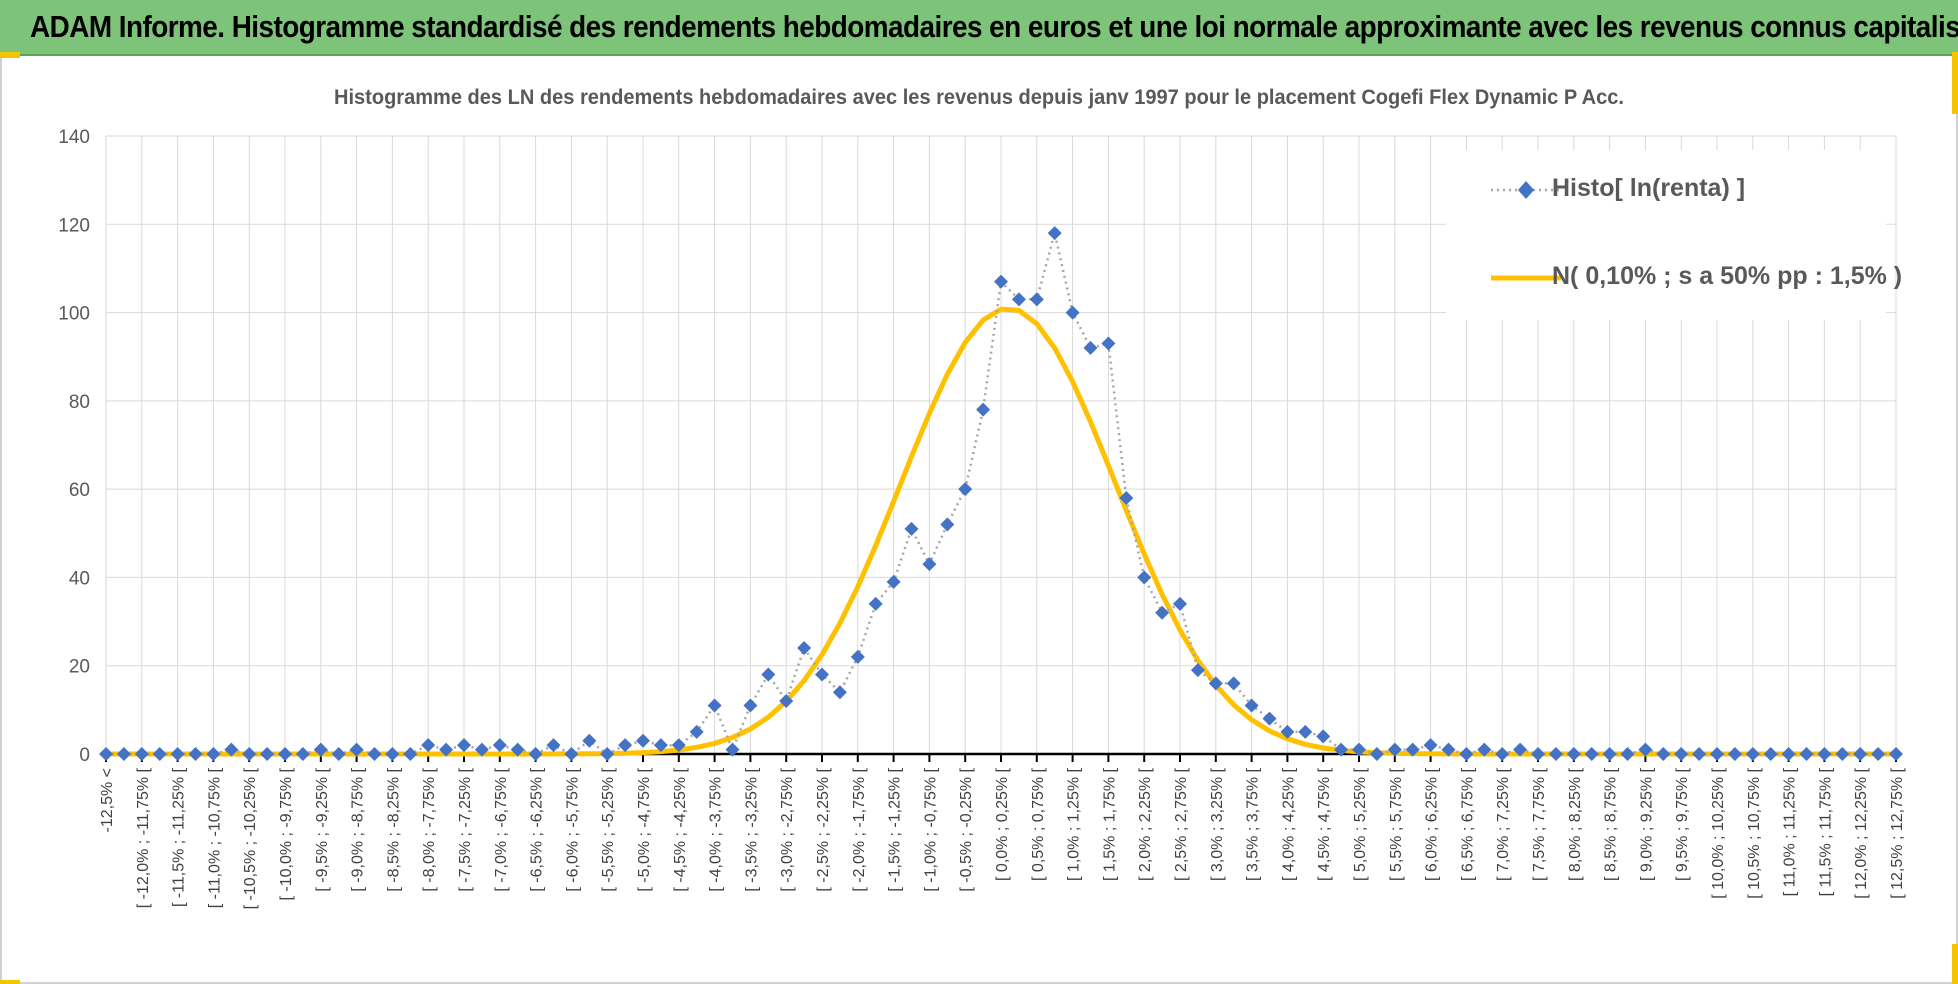 Image resolution: width=1958 pixels, height=984 pixels. I want to click on x-tick-label: [ -1,0% ; -0,75% [, so click(930, 829).